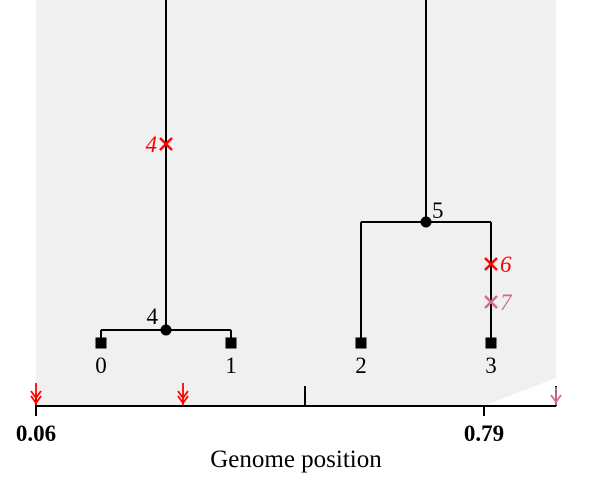  I want to click on internal-node-5-label: 5, so click(438, 210).